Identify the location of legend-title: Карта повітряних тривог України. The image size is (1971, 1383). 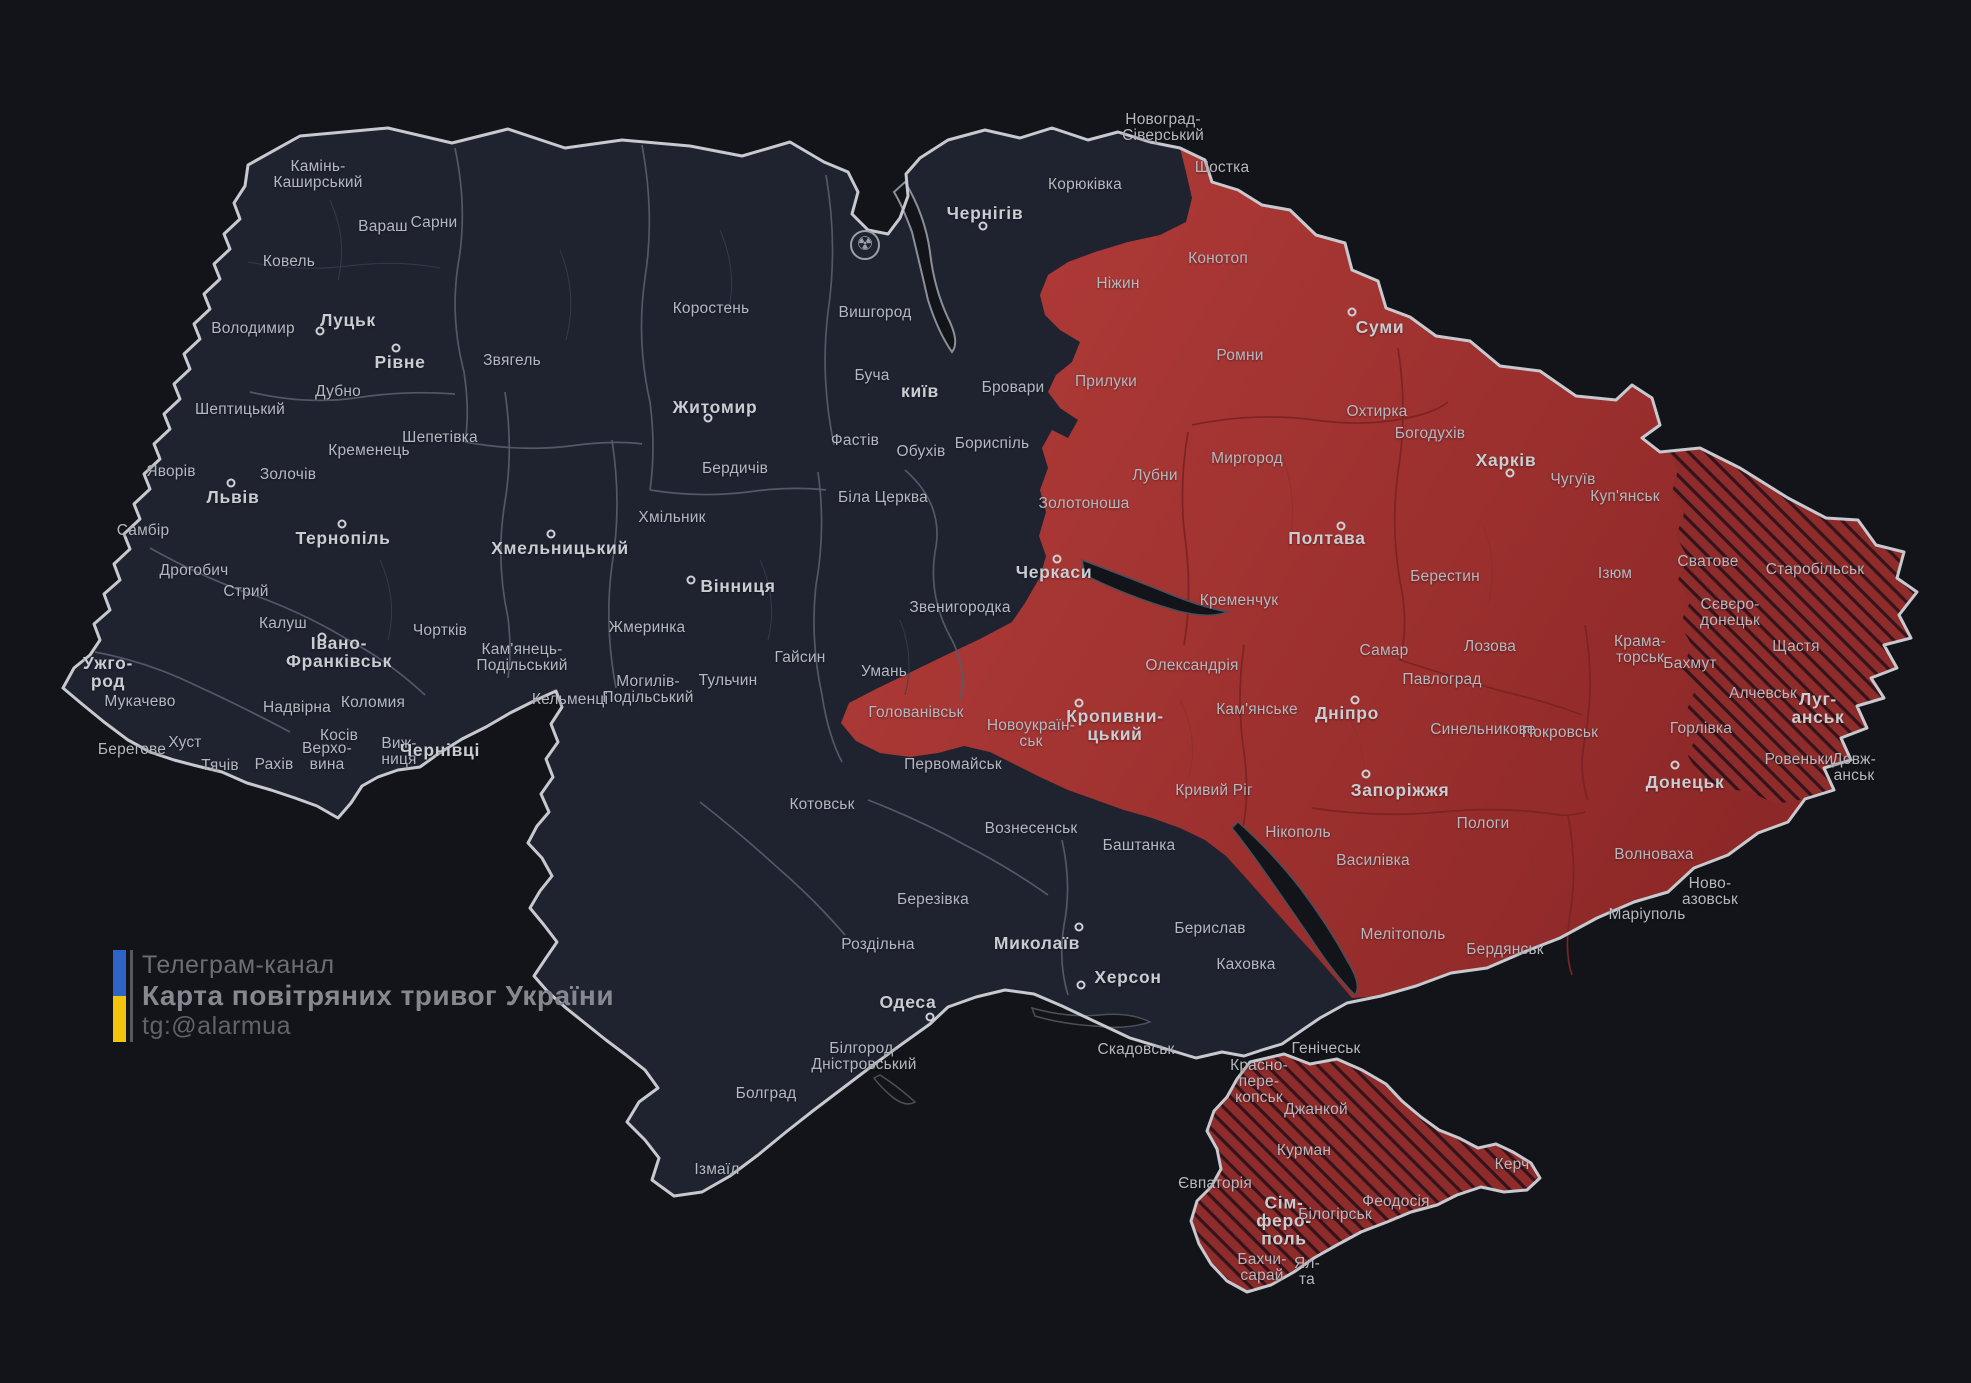
(378, 995).